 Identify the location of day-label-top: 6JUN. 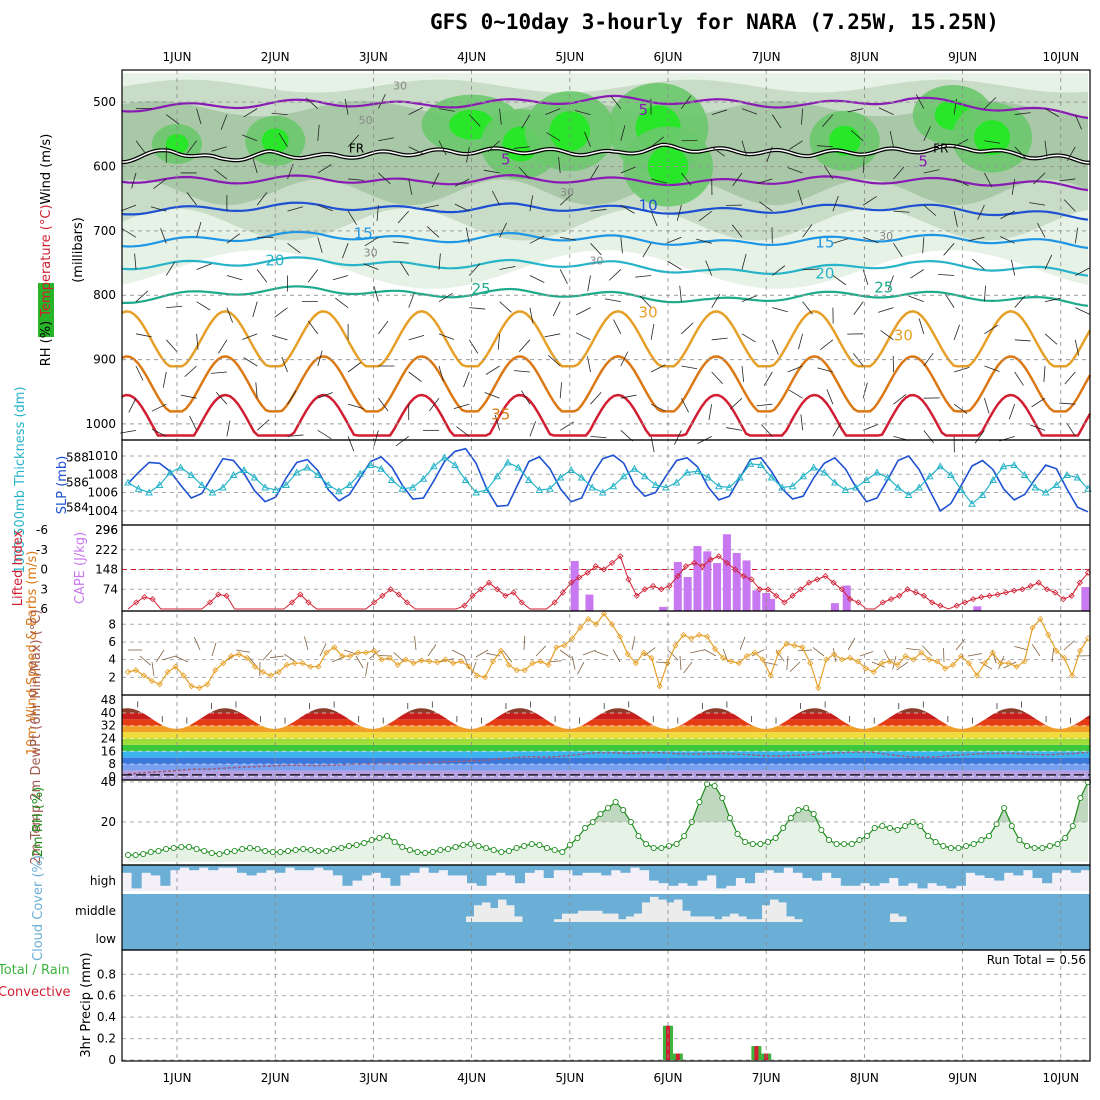
(668, 57).